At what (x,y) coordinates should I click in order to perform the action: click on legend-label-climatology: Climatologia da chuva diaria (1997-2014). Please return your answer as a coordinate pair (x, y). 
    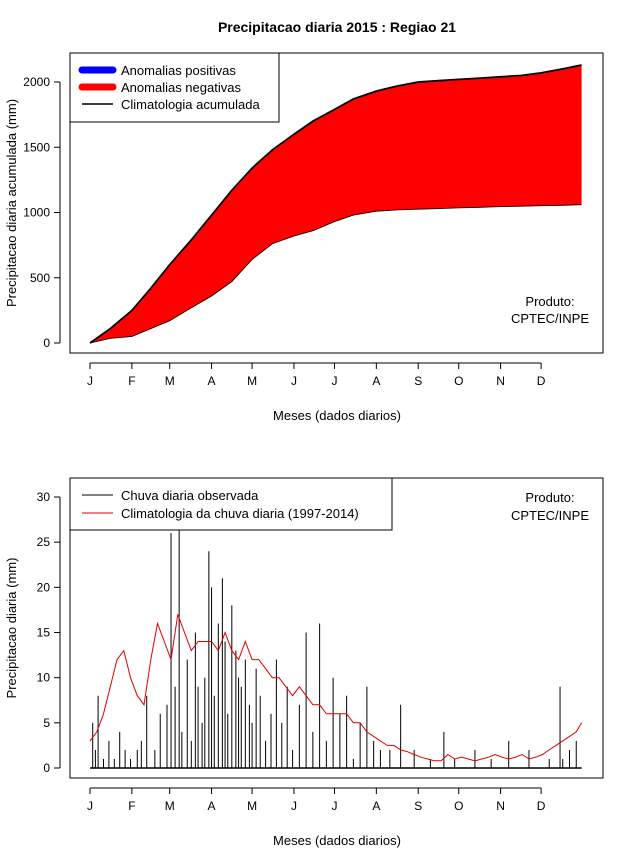
    Looking at the image, I should click on (240, 513).